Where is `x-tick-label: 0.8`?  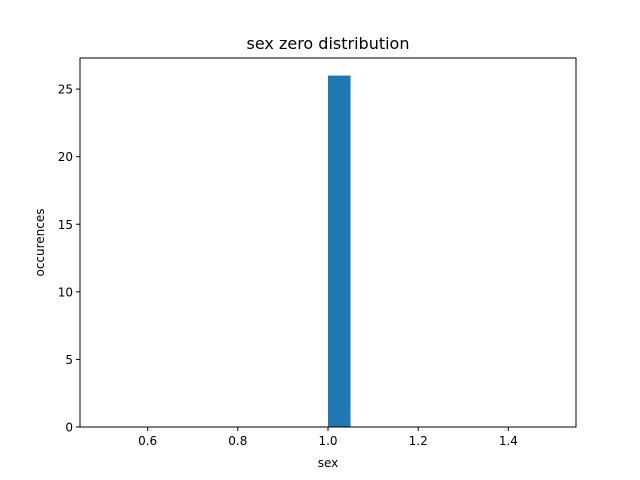
x-tick-label: 0.8 is located at coordinates (237, 441).